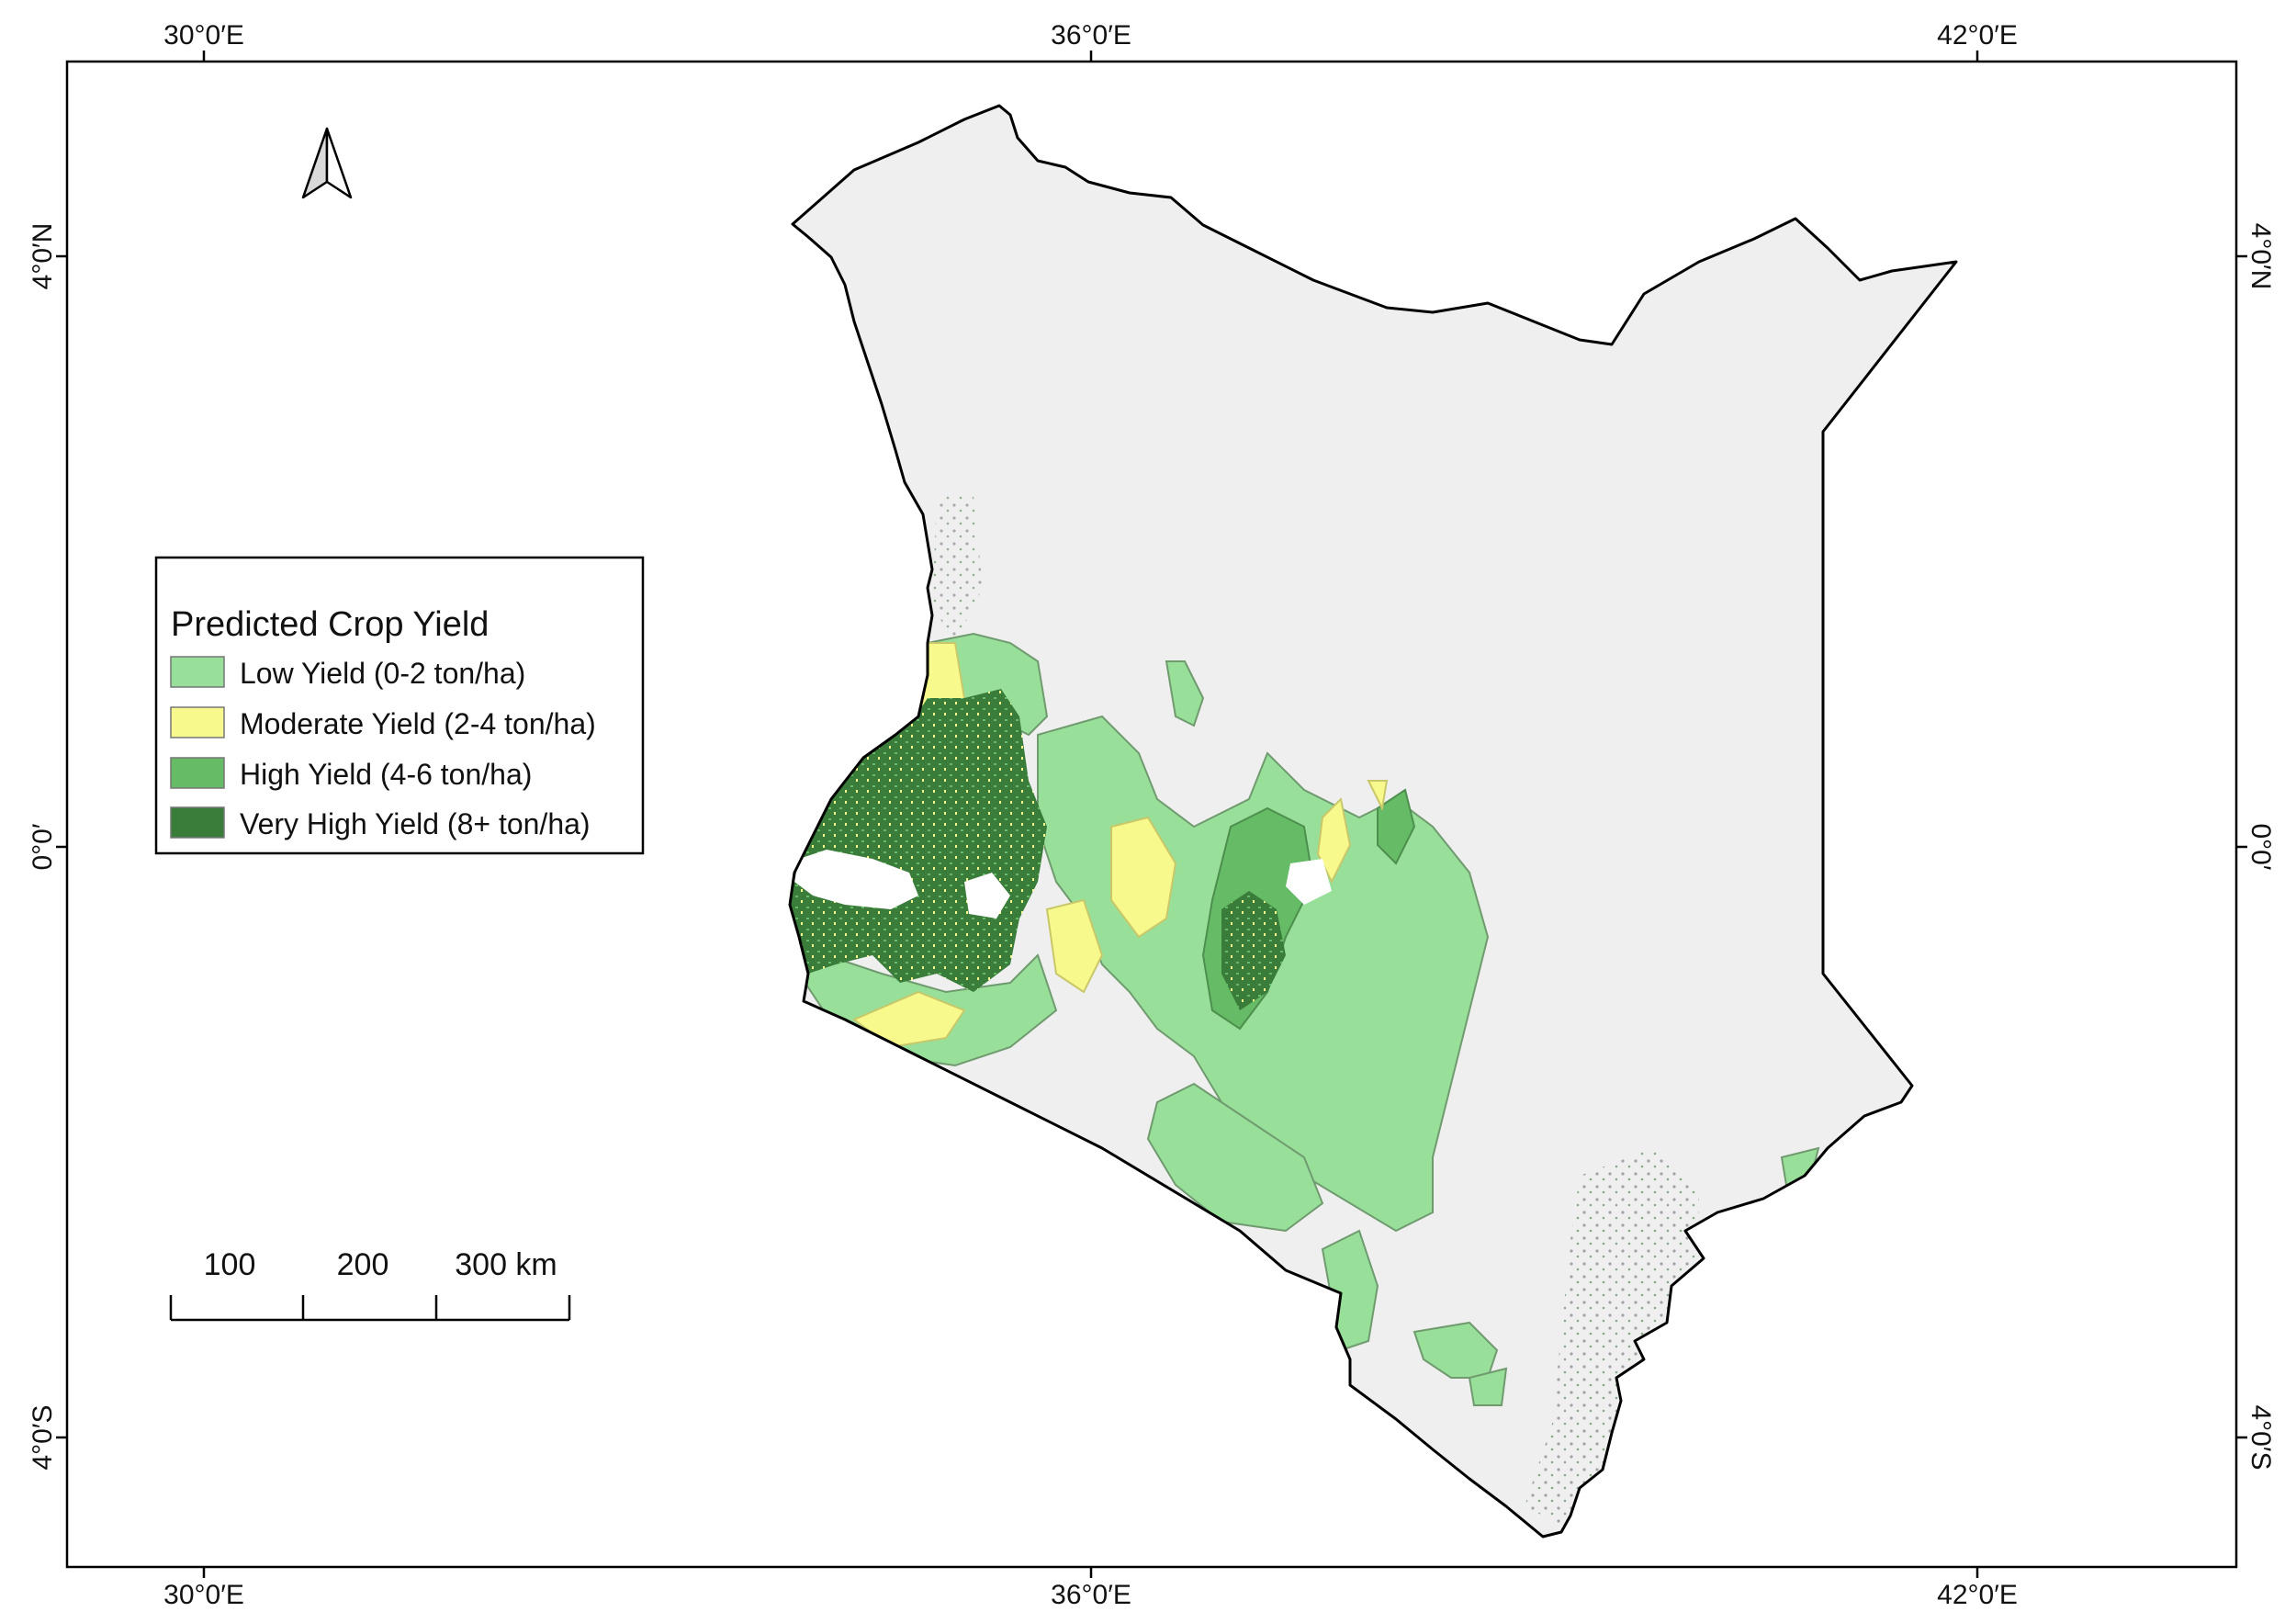 This screenshot has height=1623, width=2296. What do you see at coordinates (327, 163) in the screenshot?
I see `north-arrow-icon` at bounding box center [327, 163].